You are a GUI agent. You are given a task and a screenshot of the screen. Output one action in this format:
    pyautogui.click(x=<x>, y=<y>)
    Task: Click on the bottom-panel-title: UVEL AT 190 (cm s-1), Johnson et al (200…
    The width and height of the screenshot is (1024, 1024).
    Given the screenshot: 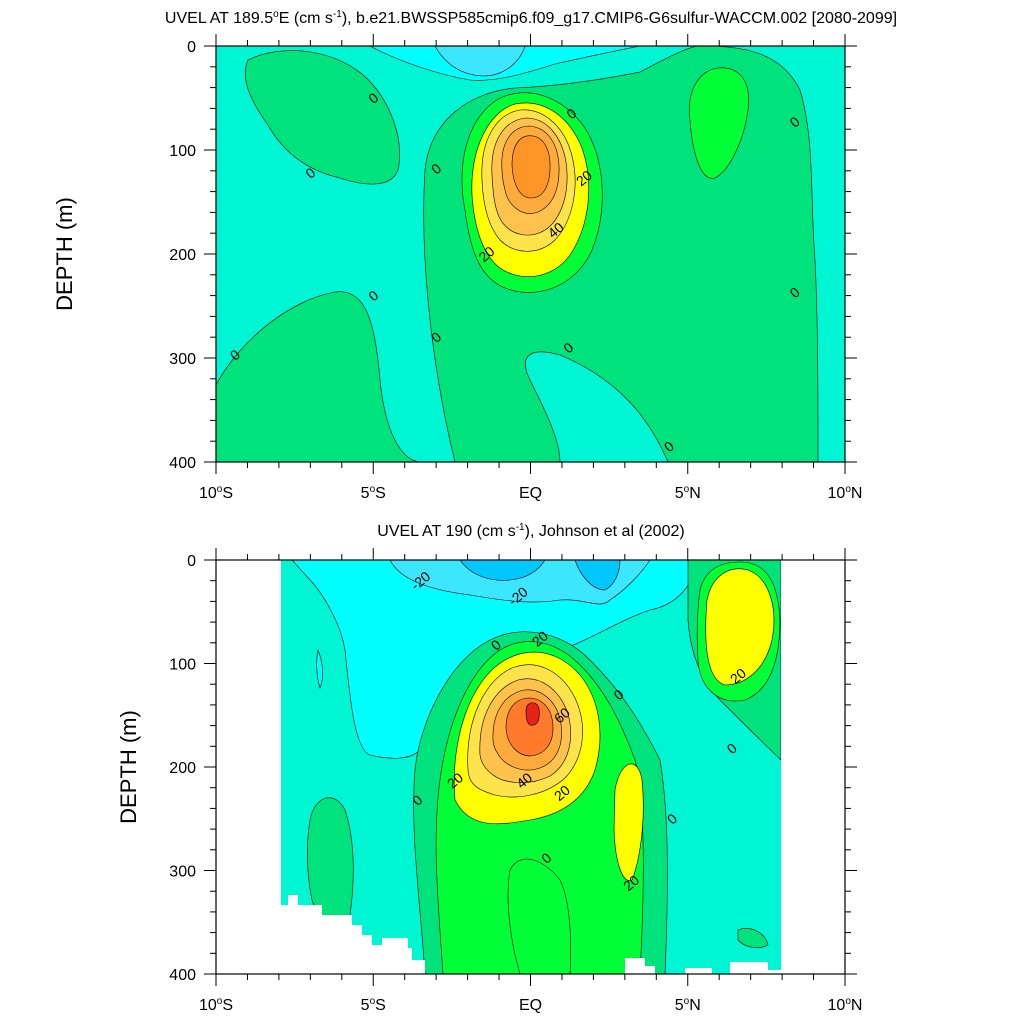 What is the action you would take?
    pyautogui.click(x=530, y=531)
    